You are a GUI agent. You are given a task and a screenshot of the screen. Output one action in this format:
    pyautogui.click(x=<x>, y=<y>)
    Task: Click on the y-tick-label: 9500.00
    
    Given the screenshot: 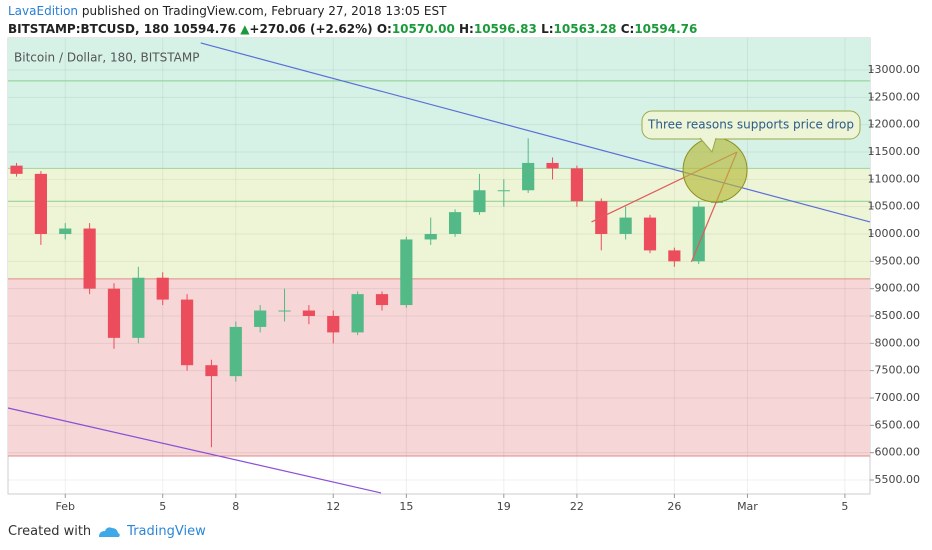 What is the action you would take?
    pyautogui.click(x=898, y=260)
    